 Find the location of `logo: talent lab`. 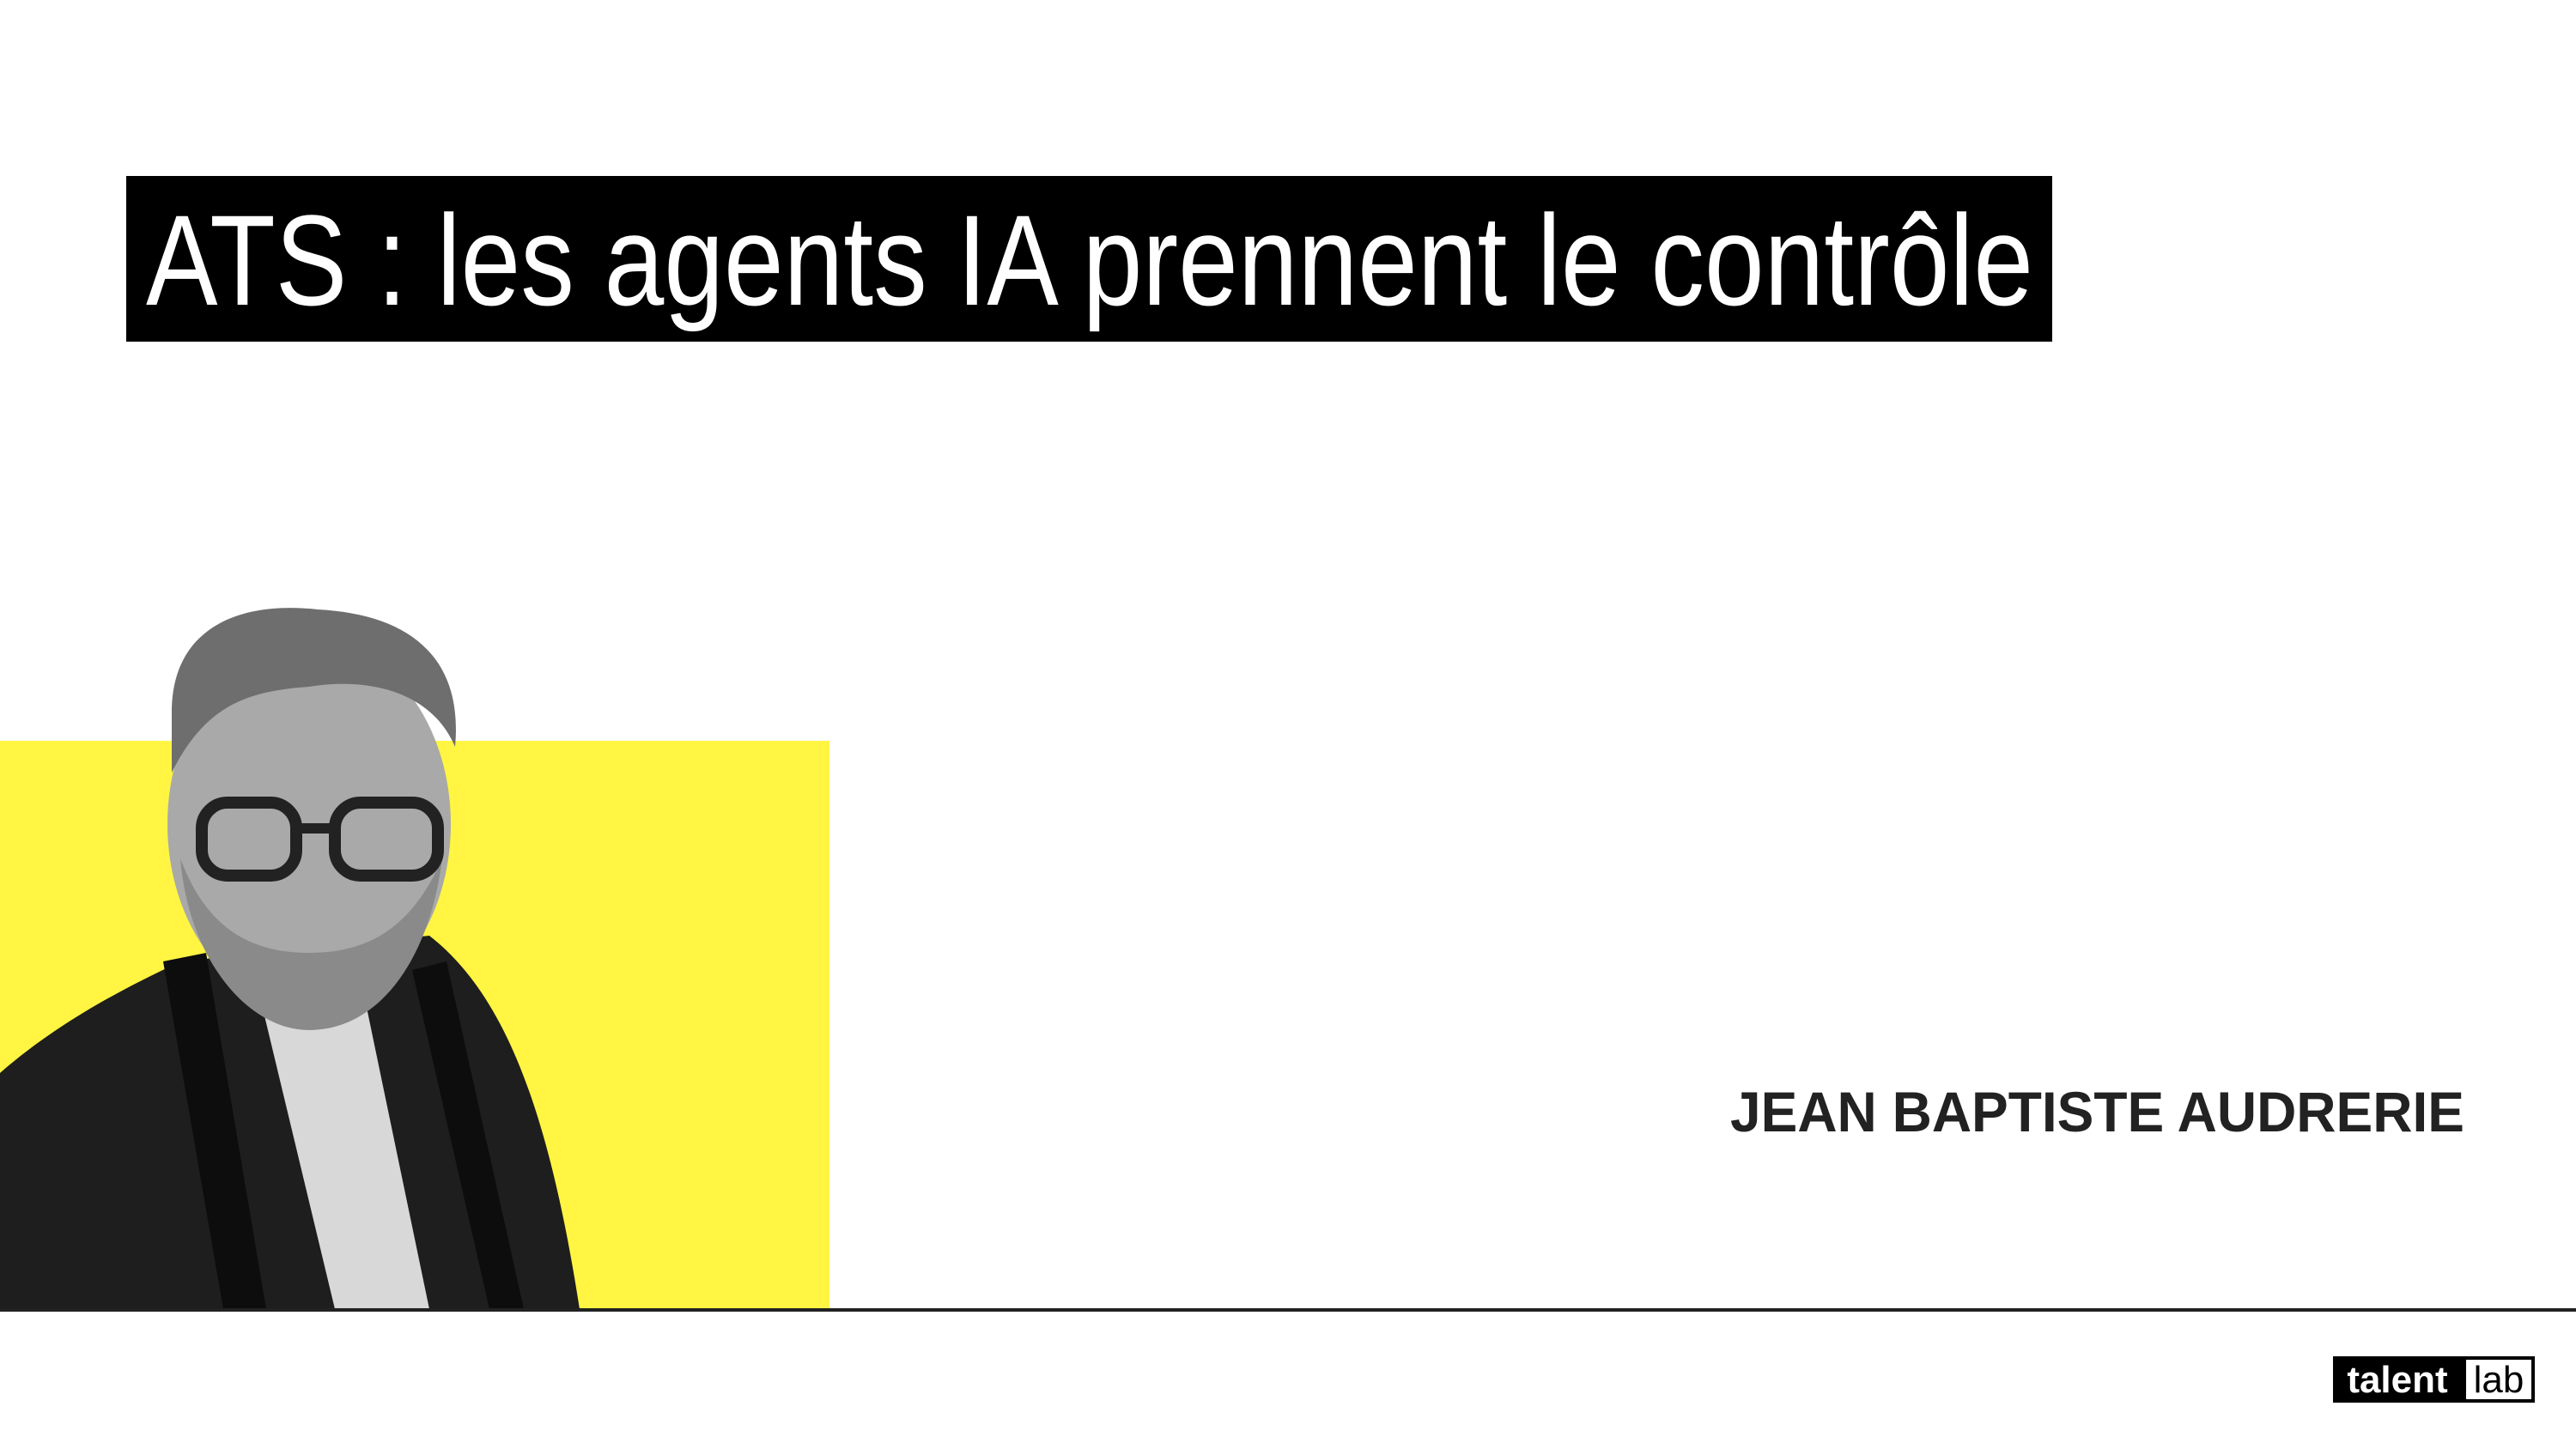

logo: talent lab is located at coordinates (2434, 1379).